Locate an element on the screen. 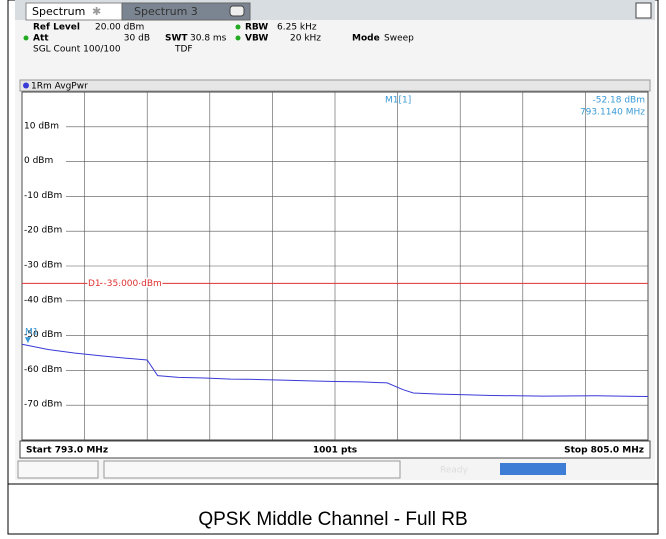 Image resolution: width=666 pixels, height=539 pixels. tdf: TDF is located at coordinates (183, 50).